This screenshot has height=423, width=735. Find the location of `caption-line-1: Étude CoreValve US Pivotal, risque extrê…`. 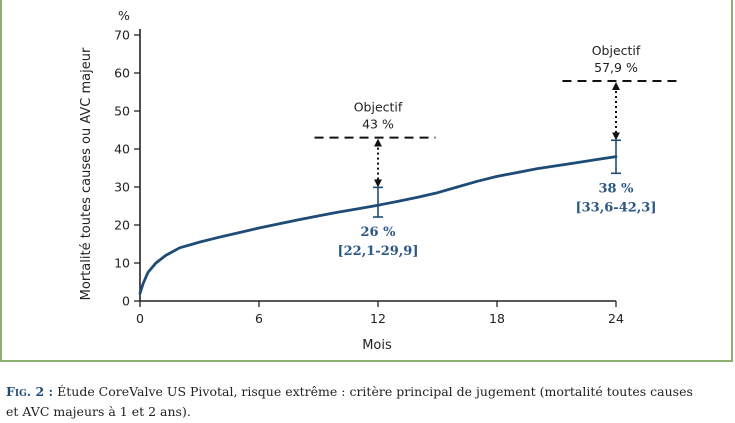

caption-line-1: Étude CoreValve US Pivotal, risque extrê… is located at coordinates (373, 391).